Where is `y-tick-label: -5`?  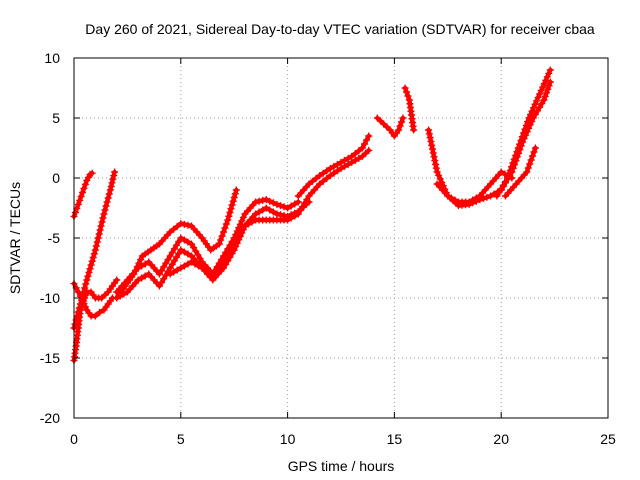
y-tick-label: -5 is located at coordinates (54, 238).